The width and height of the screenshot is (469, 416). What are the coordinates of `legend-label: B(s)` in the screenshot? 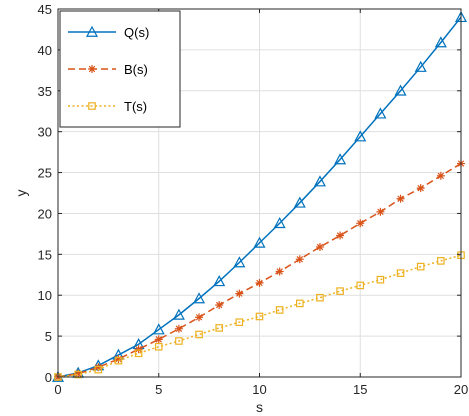 It's located at (136, 69).